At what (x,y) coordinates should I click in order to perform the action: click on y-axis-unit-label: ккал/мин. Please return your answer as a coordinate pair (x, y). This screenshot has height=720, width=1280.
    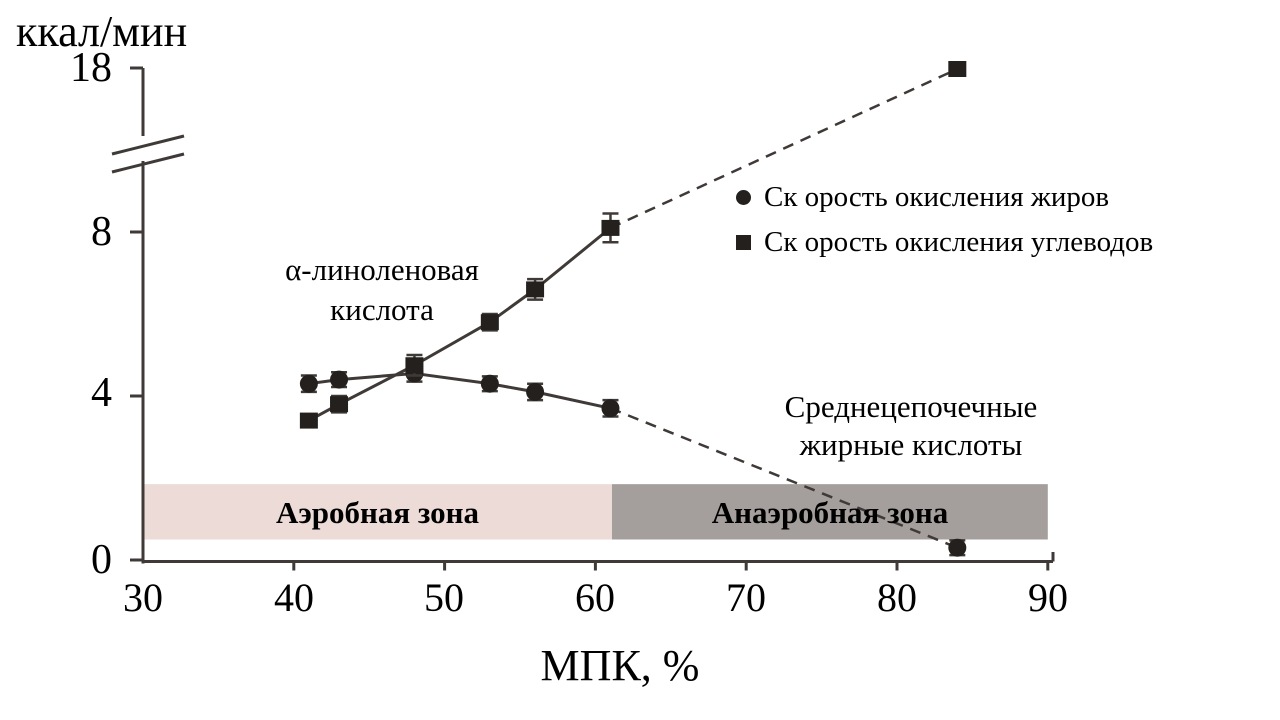
    Looking at the image, I should click on (102, 31).